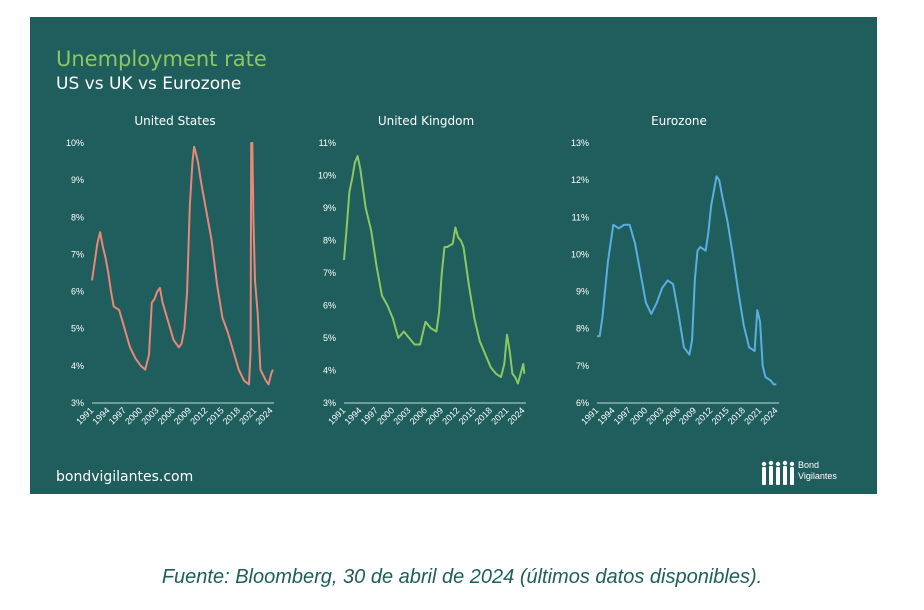  I want to click on x-tick-label-us: 2009, so click(182, 415).